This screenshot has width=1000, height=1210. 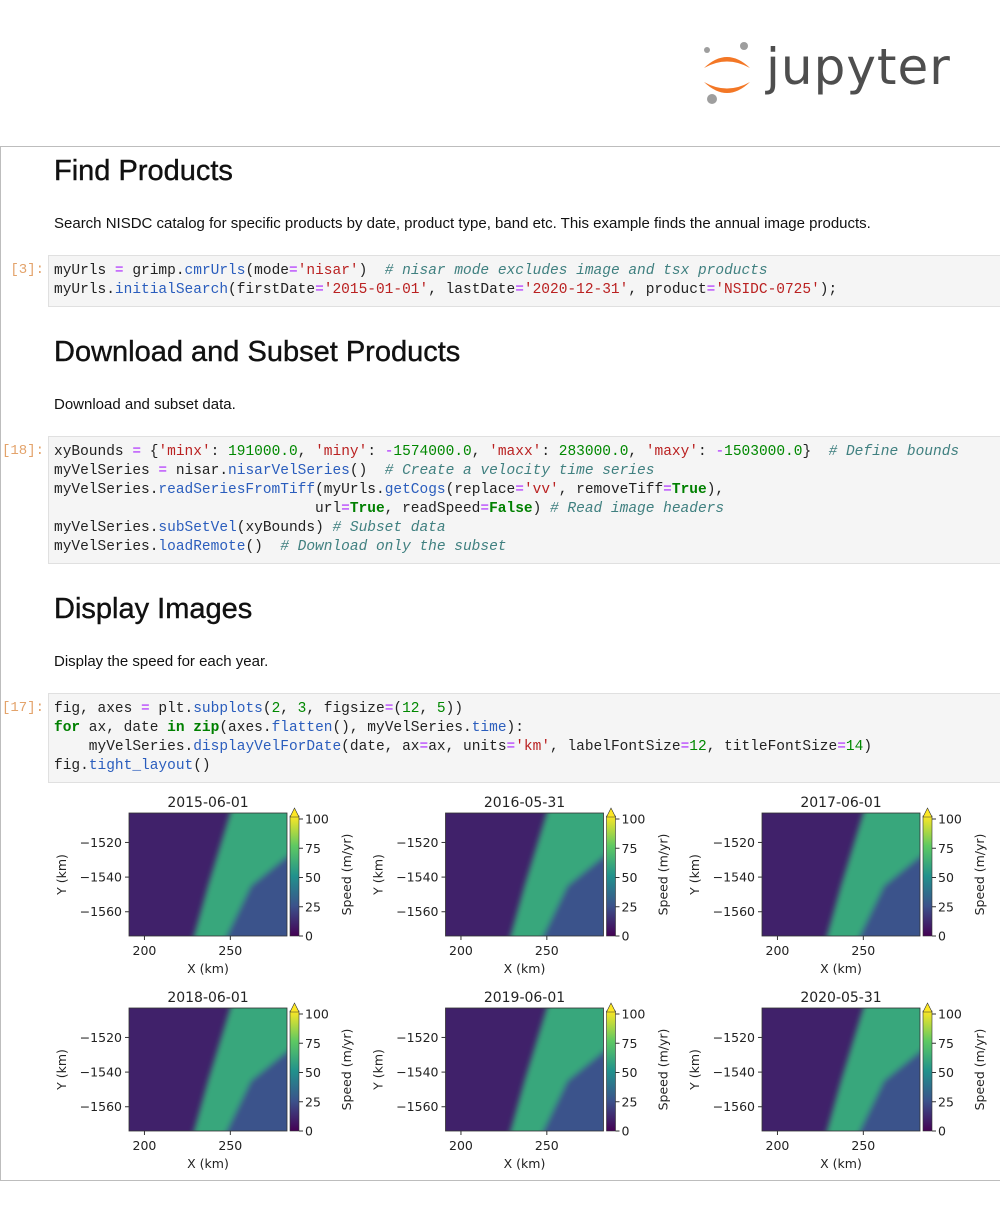 What do you see at coordinates (828, 290) in the screenshot?
I see `code-token: );` at bounding box center [828, 290].